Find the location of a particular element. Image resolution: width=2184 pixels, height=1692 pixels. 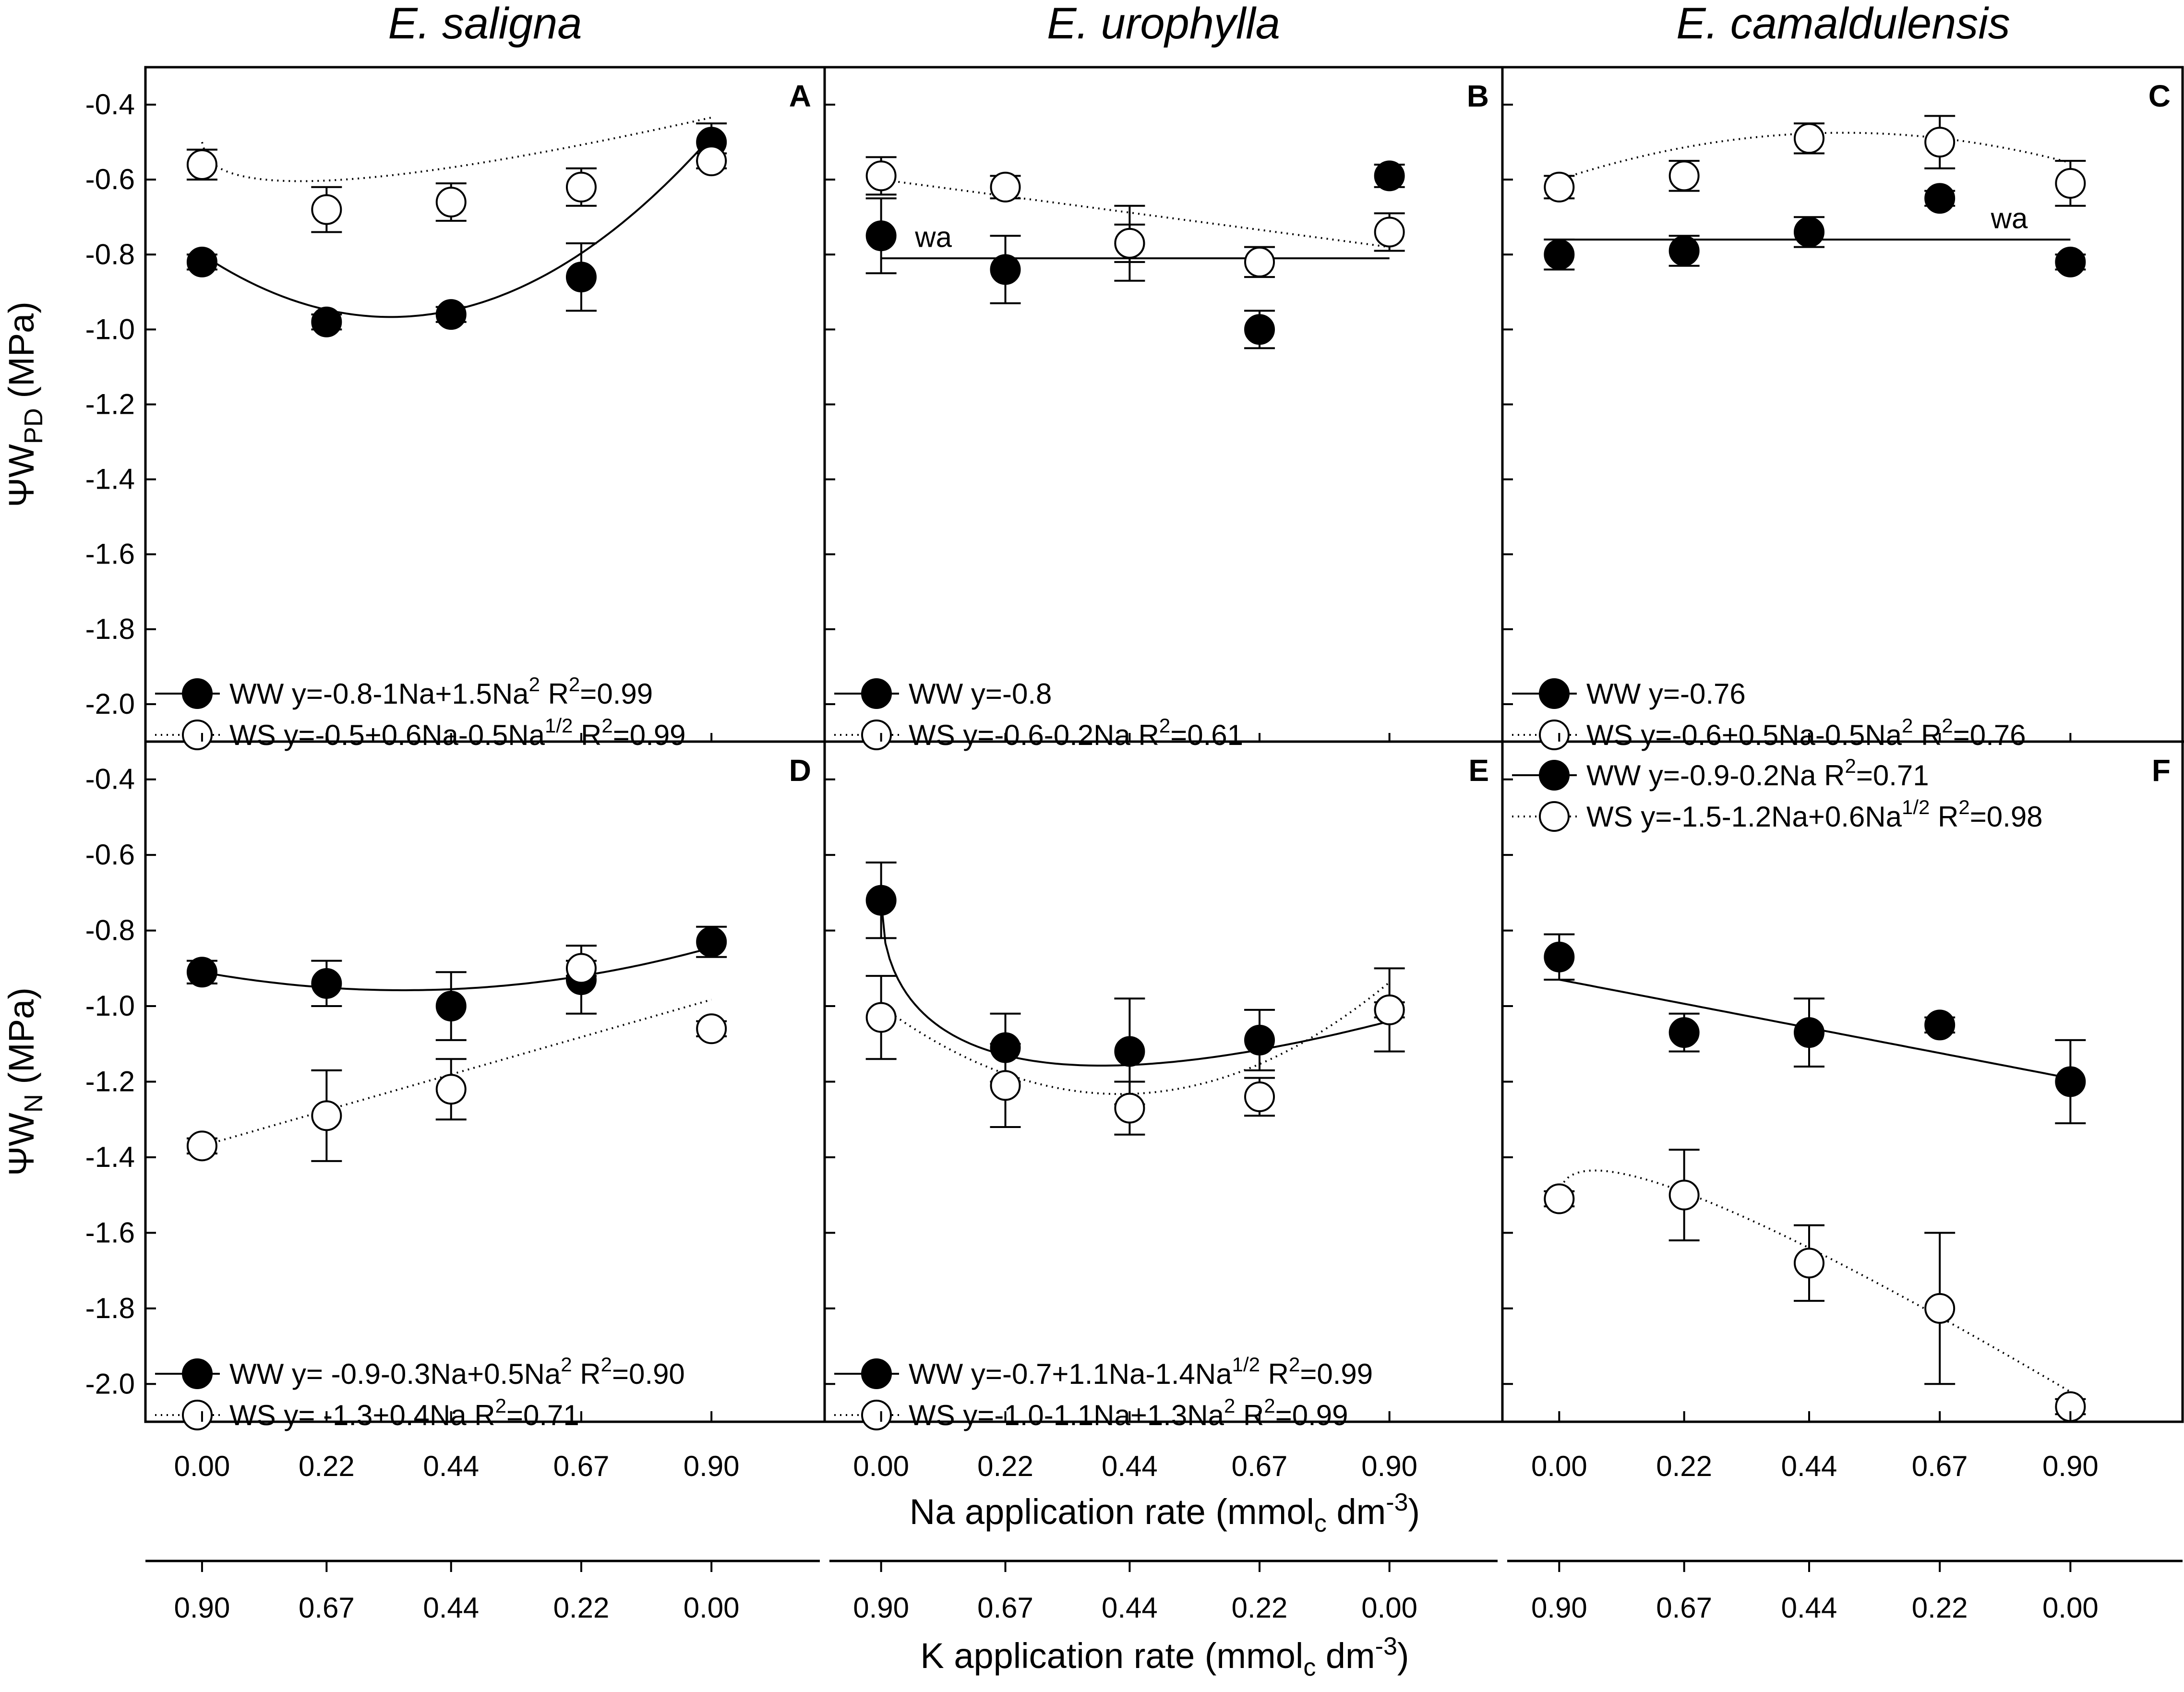

legend-label: WW y=-0.8-1Na+1.5Na2 R2=0.99 is located at coordinates (441, 691).